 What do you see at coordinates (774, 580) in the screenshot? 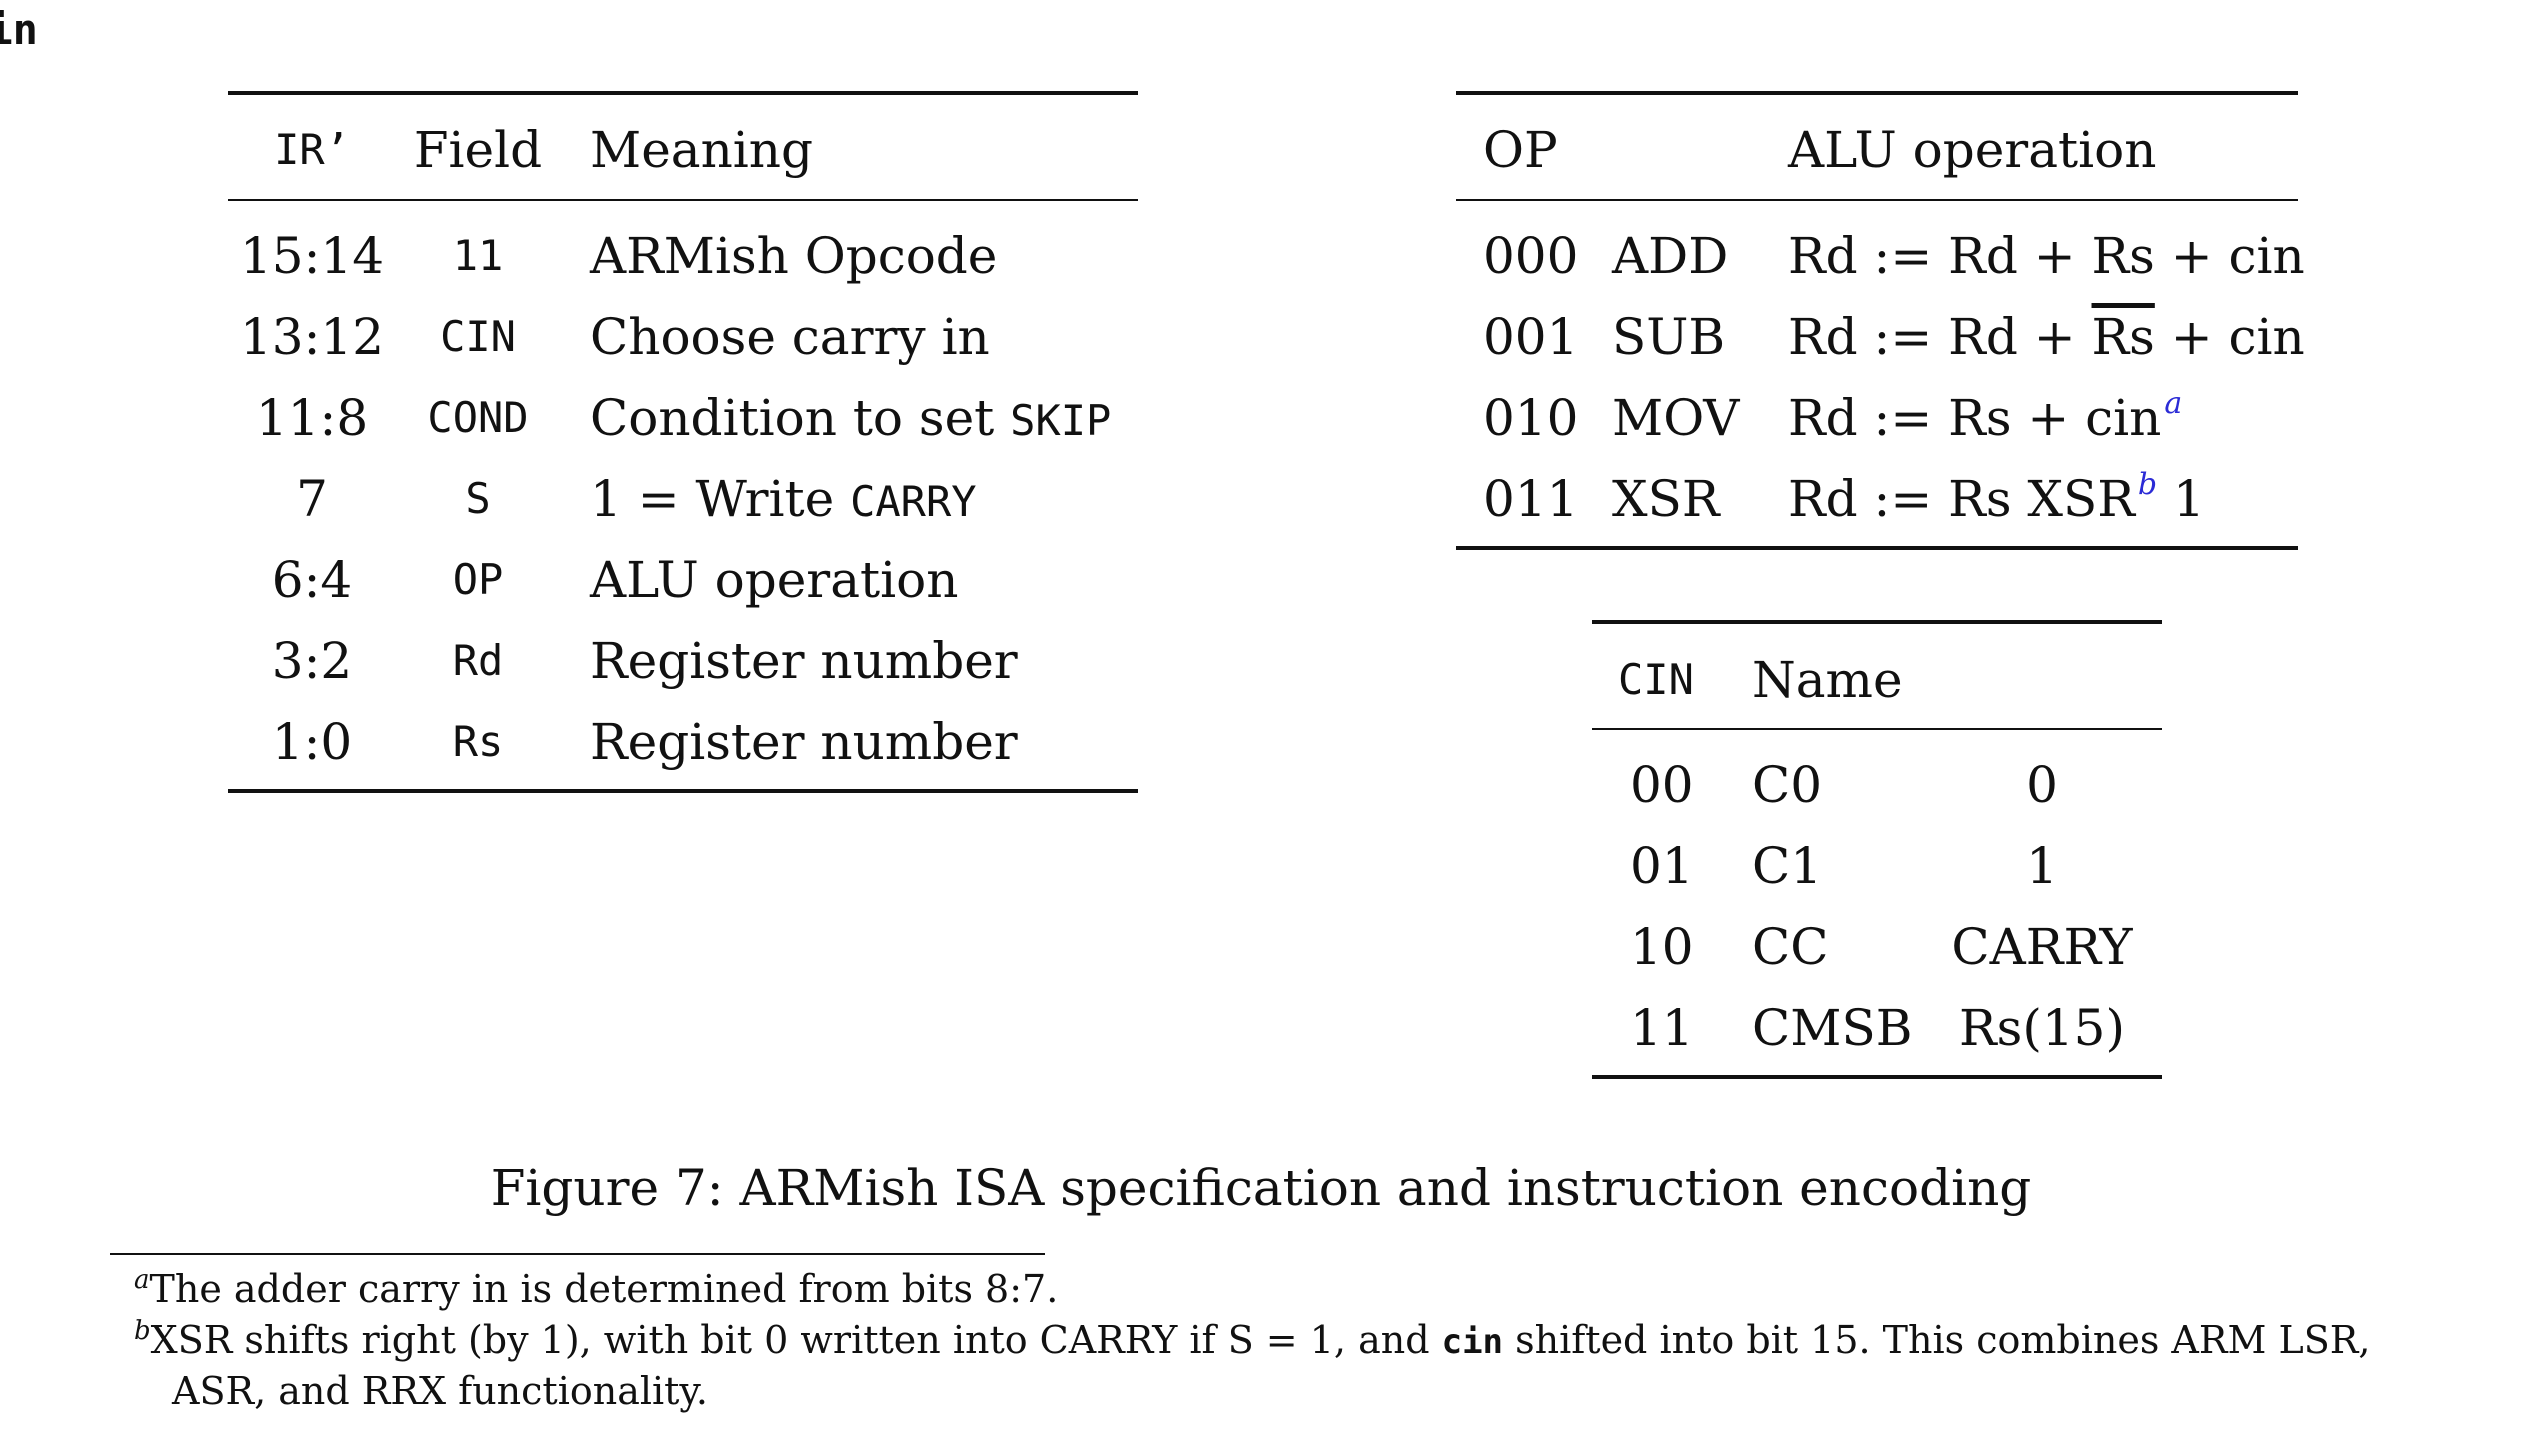
I see `encoding-row-meaning: ALU operation` at bounding box center [774, 580].